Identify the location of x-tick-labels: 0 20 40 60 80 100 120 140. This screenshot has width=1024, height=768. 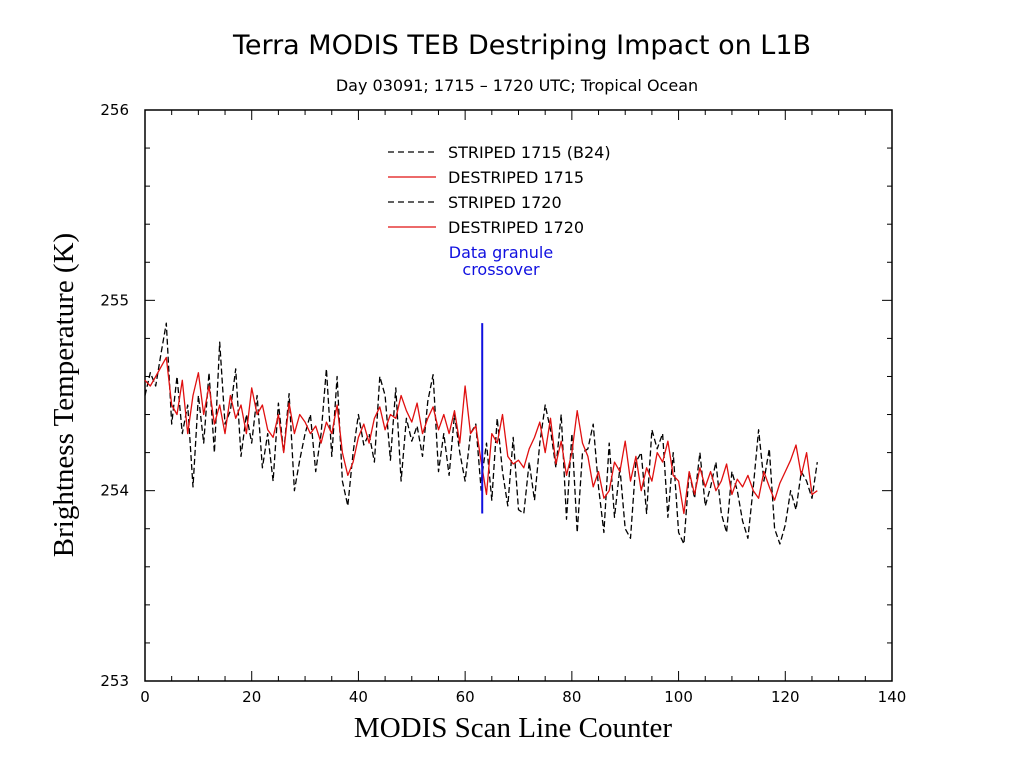
(523, 697).